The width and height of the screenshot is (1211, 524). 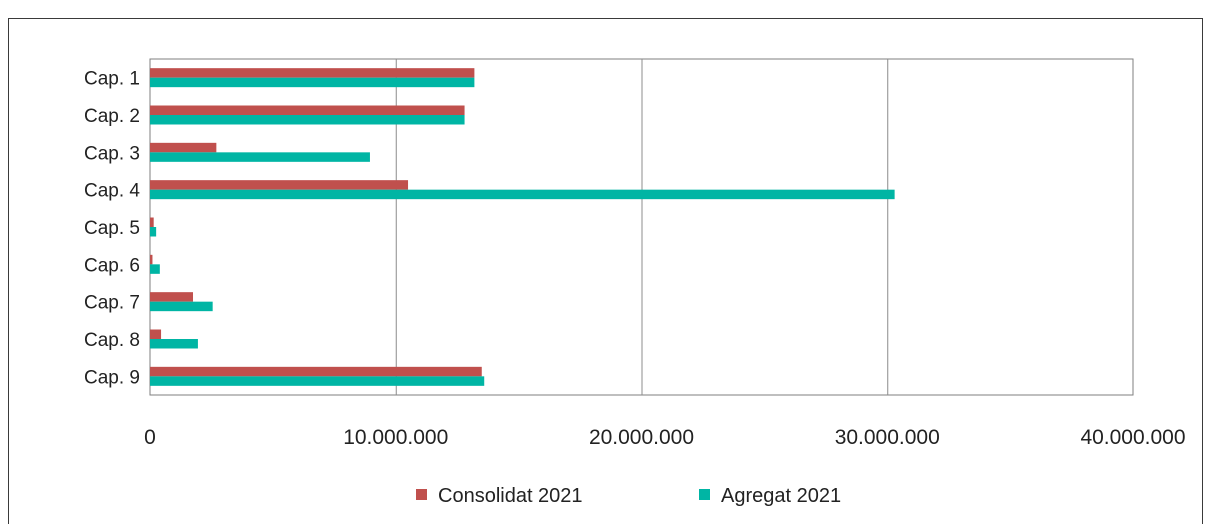 I want to click on y-tick-label: Cap. 5, so click(x=112, y=228).